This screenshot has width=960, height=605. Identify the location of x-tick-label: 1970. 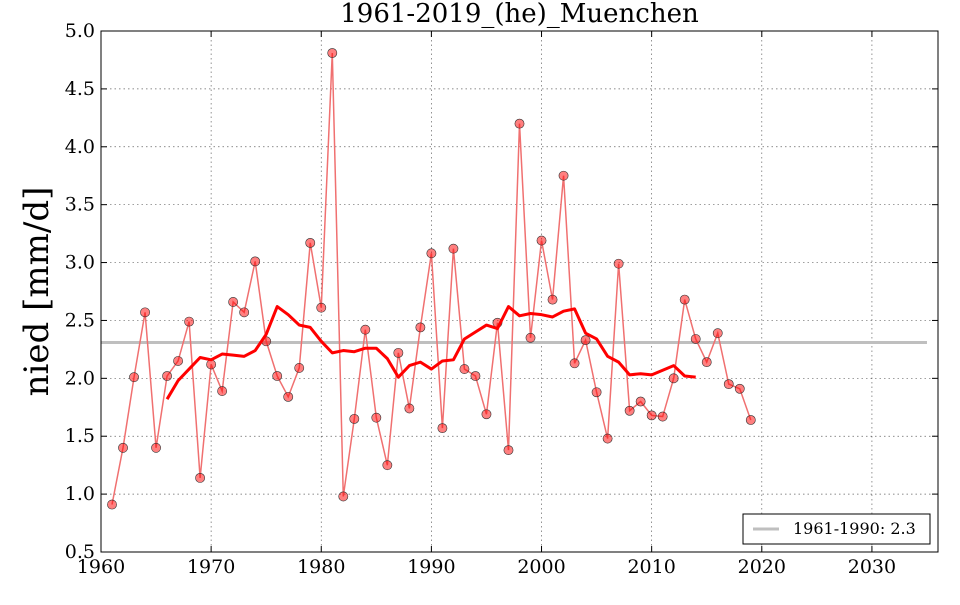
(211, 567).